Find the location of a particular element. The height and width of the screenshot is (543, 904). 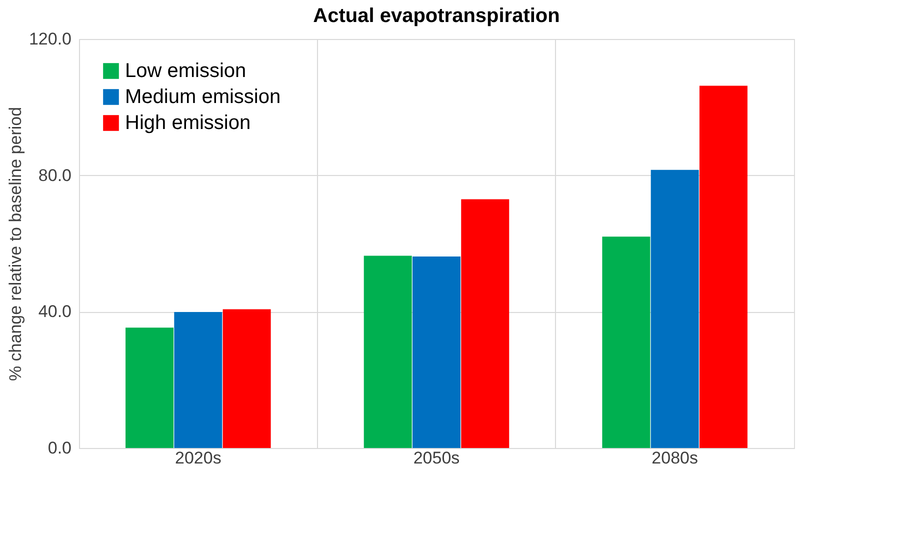

legend-label: Low emission is located at coordinates (185, 71).